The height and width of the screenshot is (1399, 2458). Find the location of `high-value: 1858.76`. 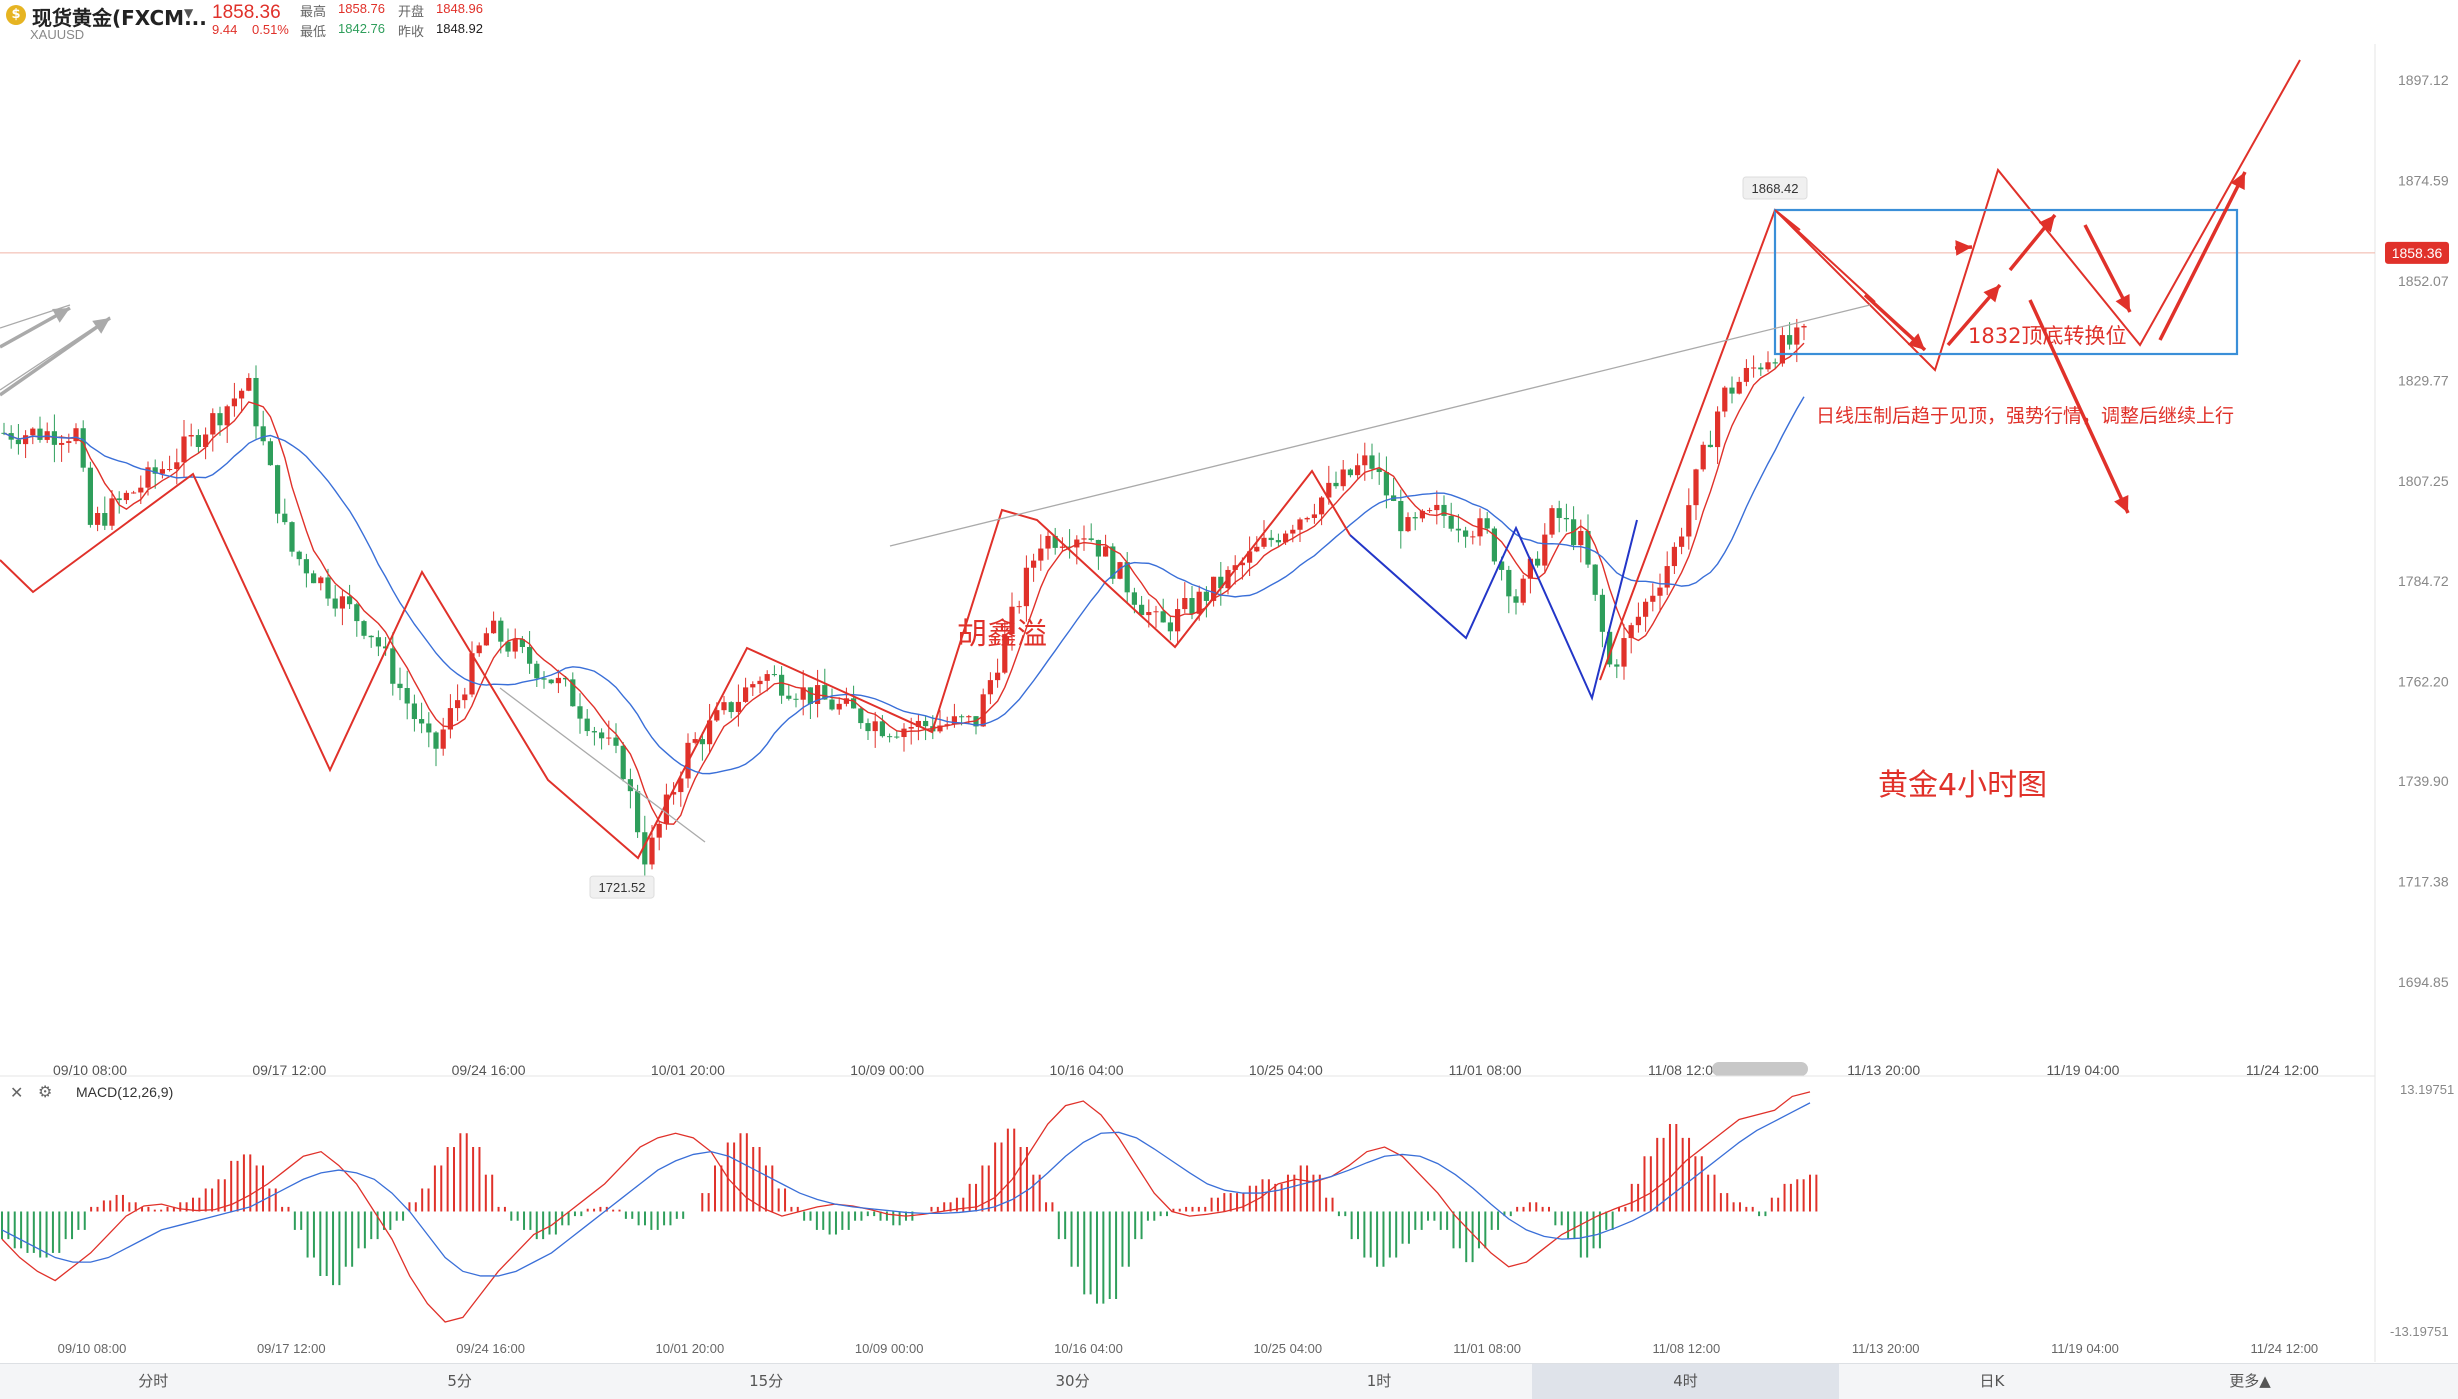

high-value: 1858.76 is located at coordinates (361, 8).